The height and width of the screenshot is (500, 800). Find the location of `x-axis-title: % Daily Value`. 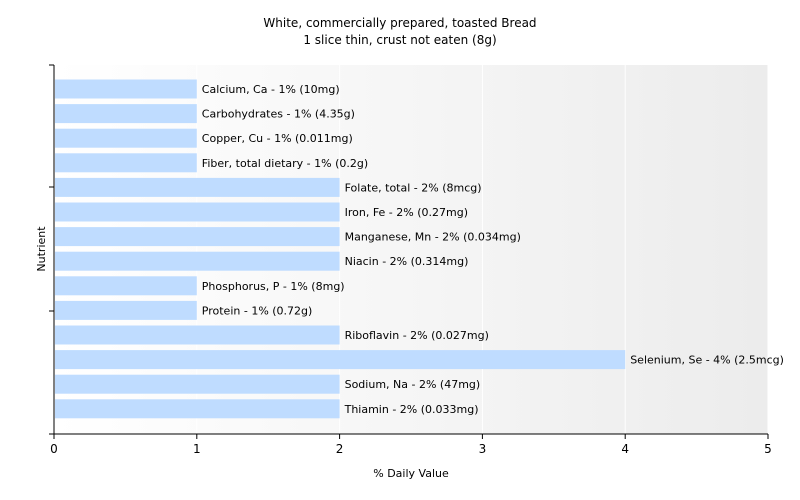

x-axis-title: % Daily Value is located at coordinates (411, 473).